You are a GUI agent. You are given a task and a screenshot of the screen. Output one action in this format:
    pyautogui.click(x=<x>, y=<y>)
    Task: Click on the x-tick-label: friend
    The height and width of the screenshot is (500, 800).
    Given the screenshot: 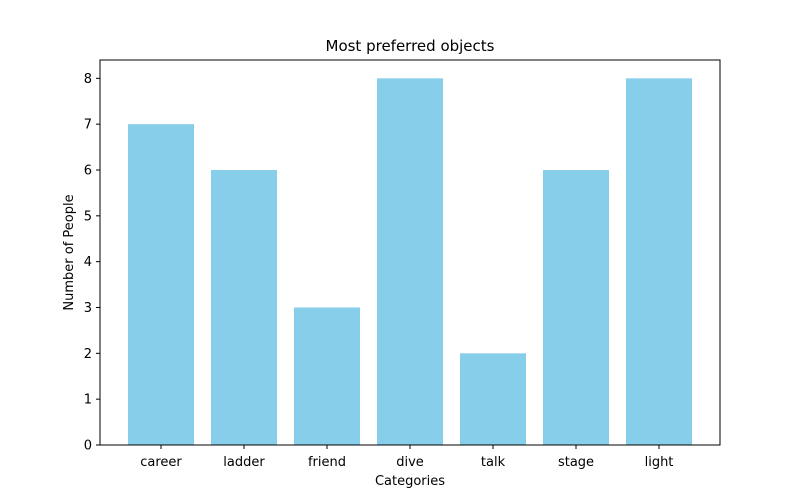 What is the action you would take?
    pyautogui.click(x=327, y=462)
    